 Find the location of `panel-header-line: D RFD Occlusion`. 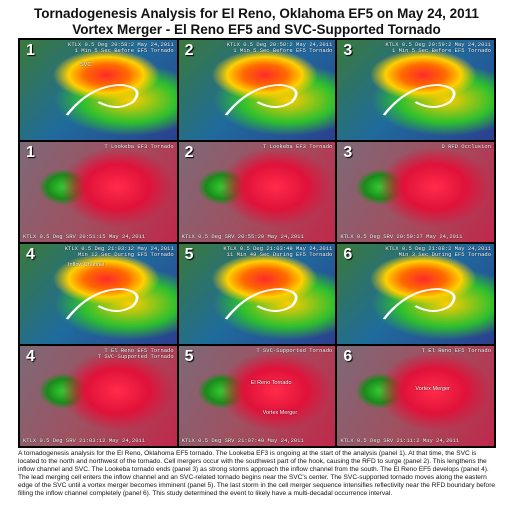

panel-header-line: D RFD Occlusion is located at coordinates (466, 146).